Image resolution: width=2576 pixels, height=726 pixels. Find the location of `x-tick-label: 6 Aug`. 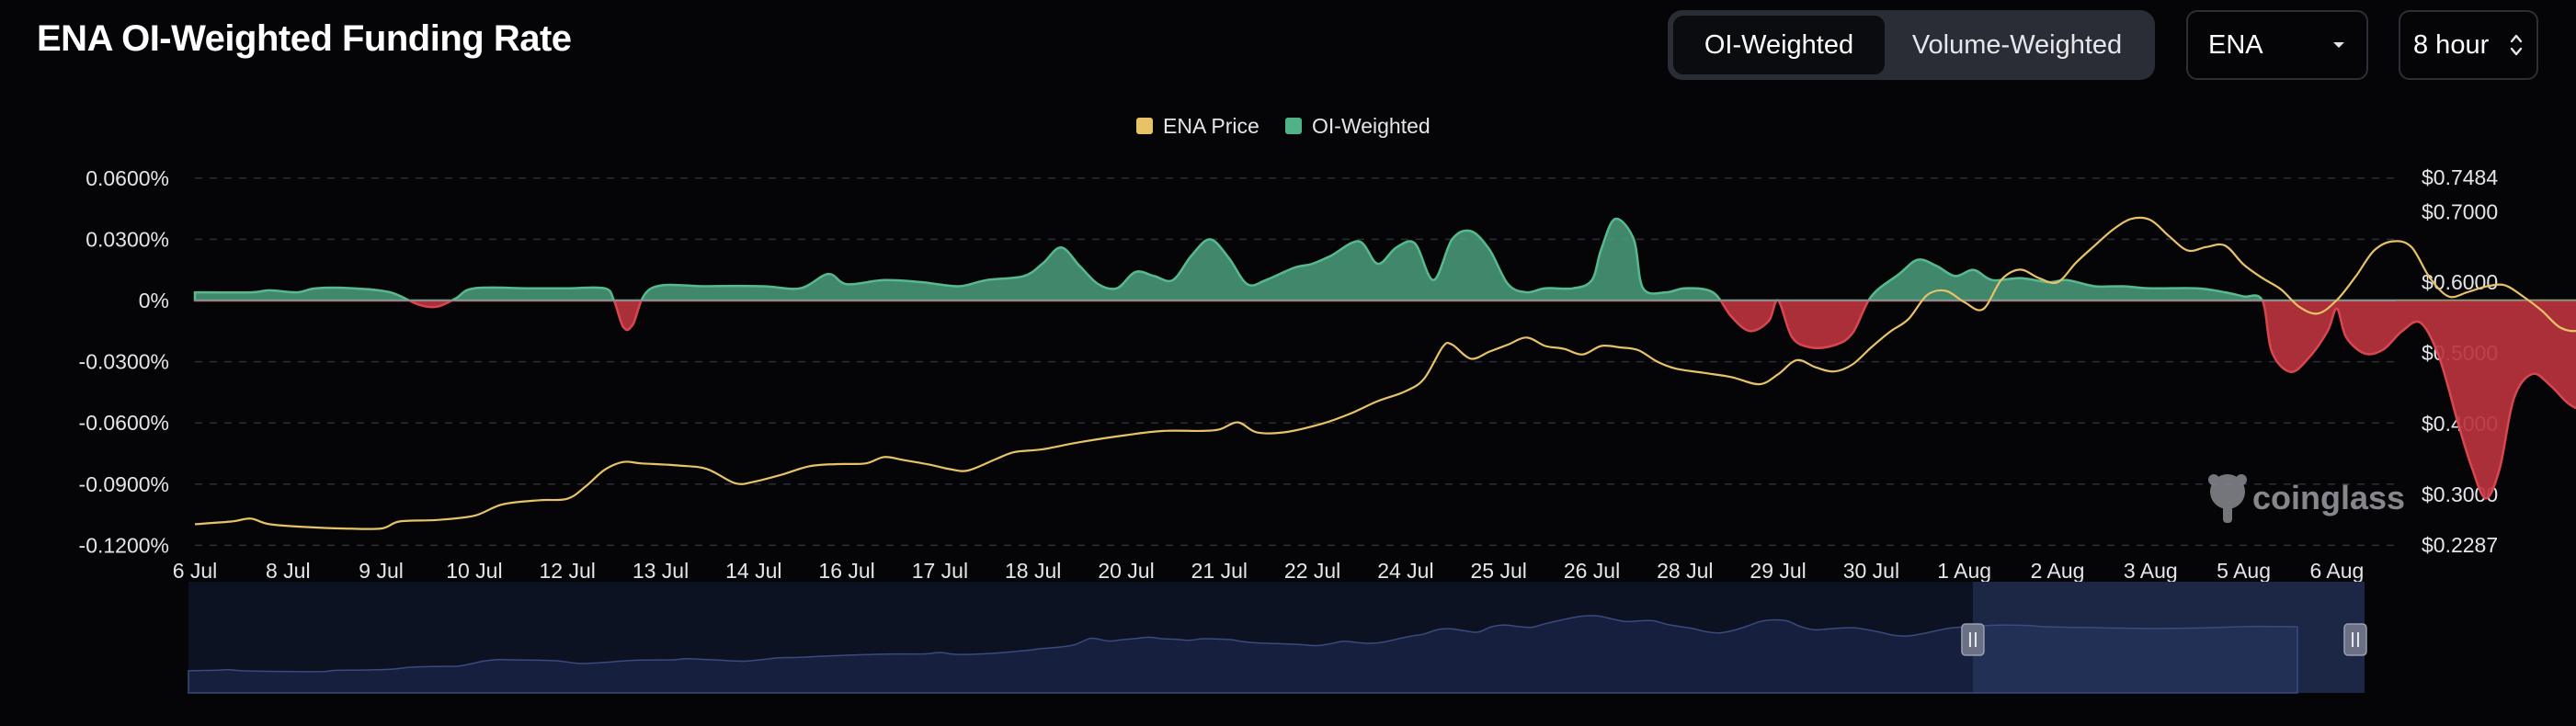

x-tick-label: 6 Aug is located at coordinates (2336, 571).